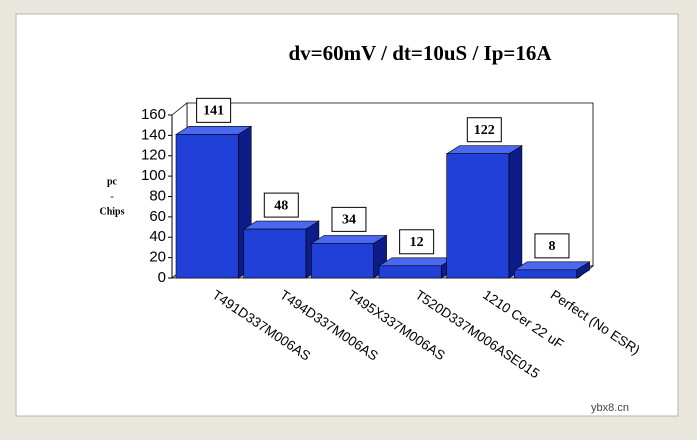 Image resolution: width=697 pixels, height=445 pixels. I want to click on y-axis-label: pc, so click(112, 181).